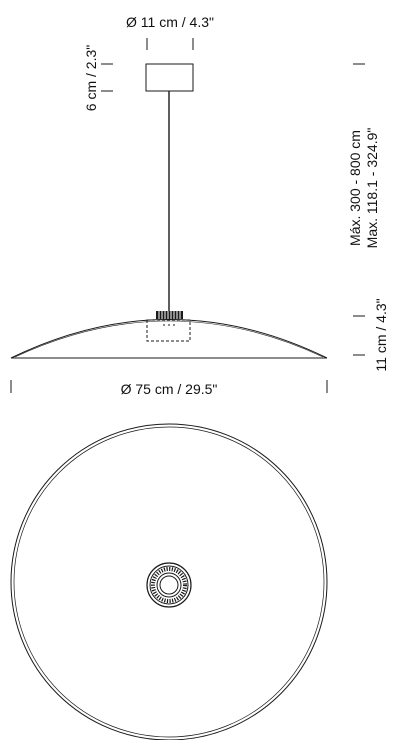 The height and width of the screenshot is (740, 397). Describe the element at coordinates (381, 334) in the screenshot. I see `shade-height-label: 11 cm / 4.3"` at that location.